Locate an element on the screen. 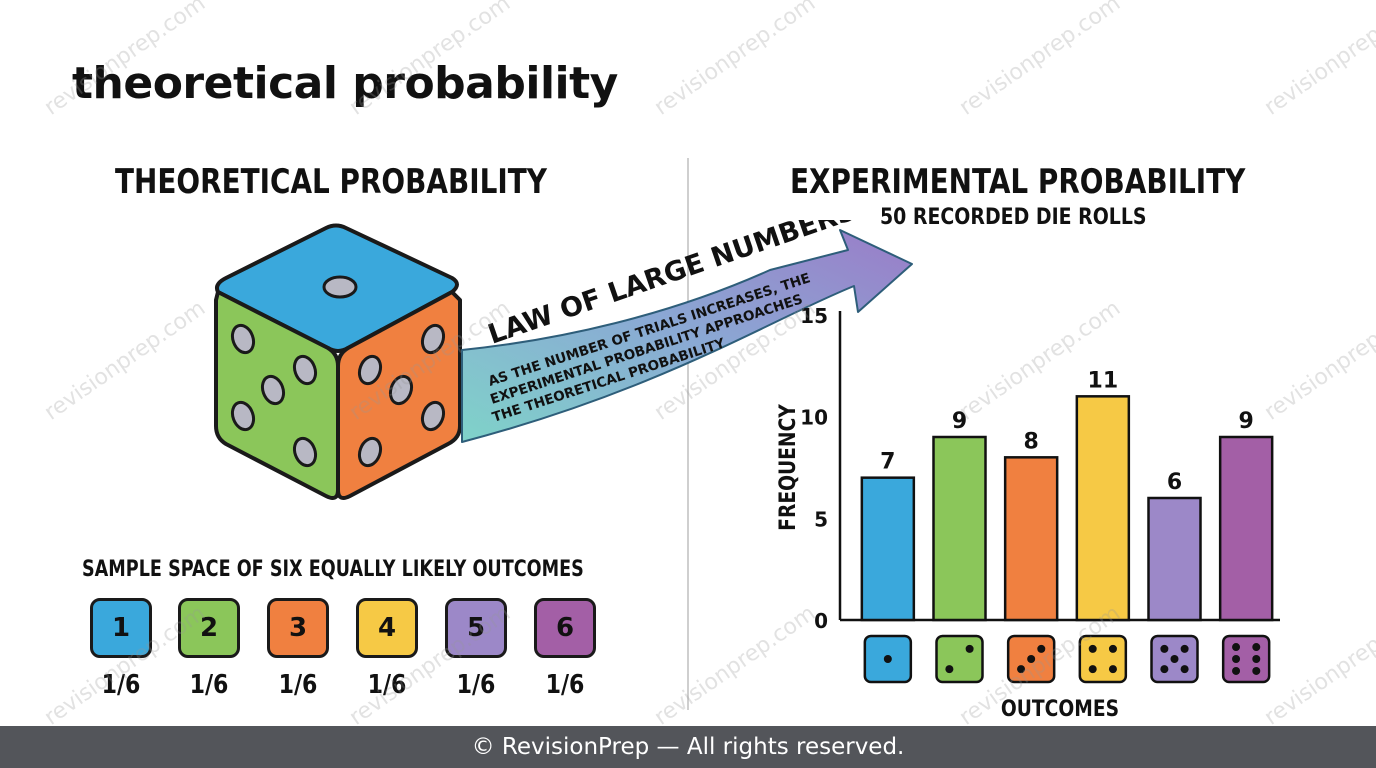 The height and width of the screenshot is (768, 1376). experimental-section-title: EXPERIMENTAL PROBABILITY is located at coordinates (1018, 182).